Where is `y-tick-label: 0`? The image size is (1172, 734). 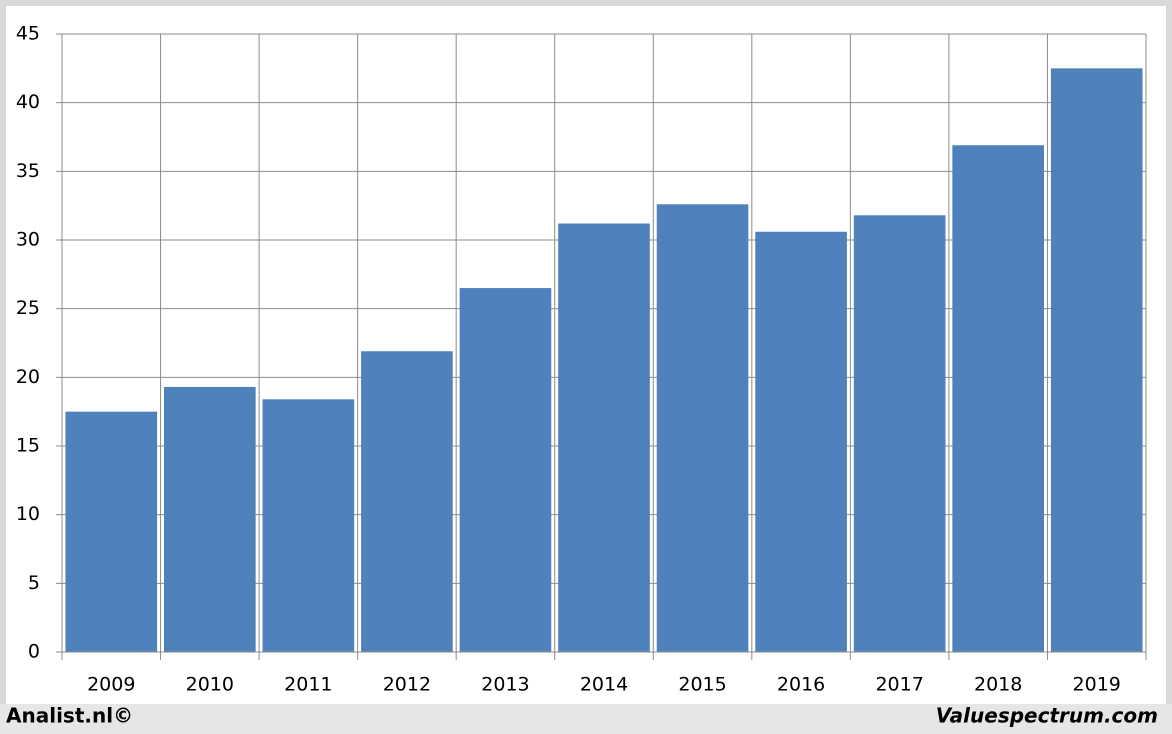 y-tick-label: 0 is located at coordinates (34, 652).